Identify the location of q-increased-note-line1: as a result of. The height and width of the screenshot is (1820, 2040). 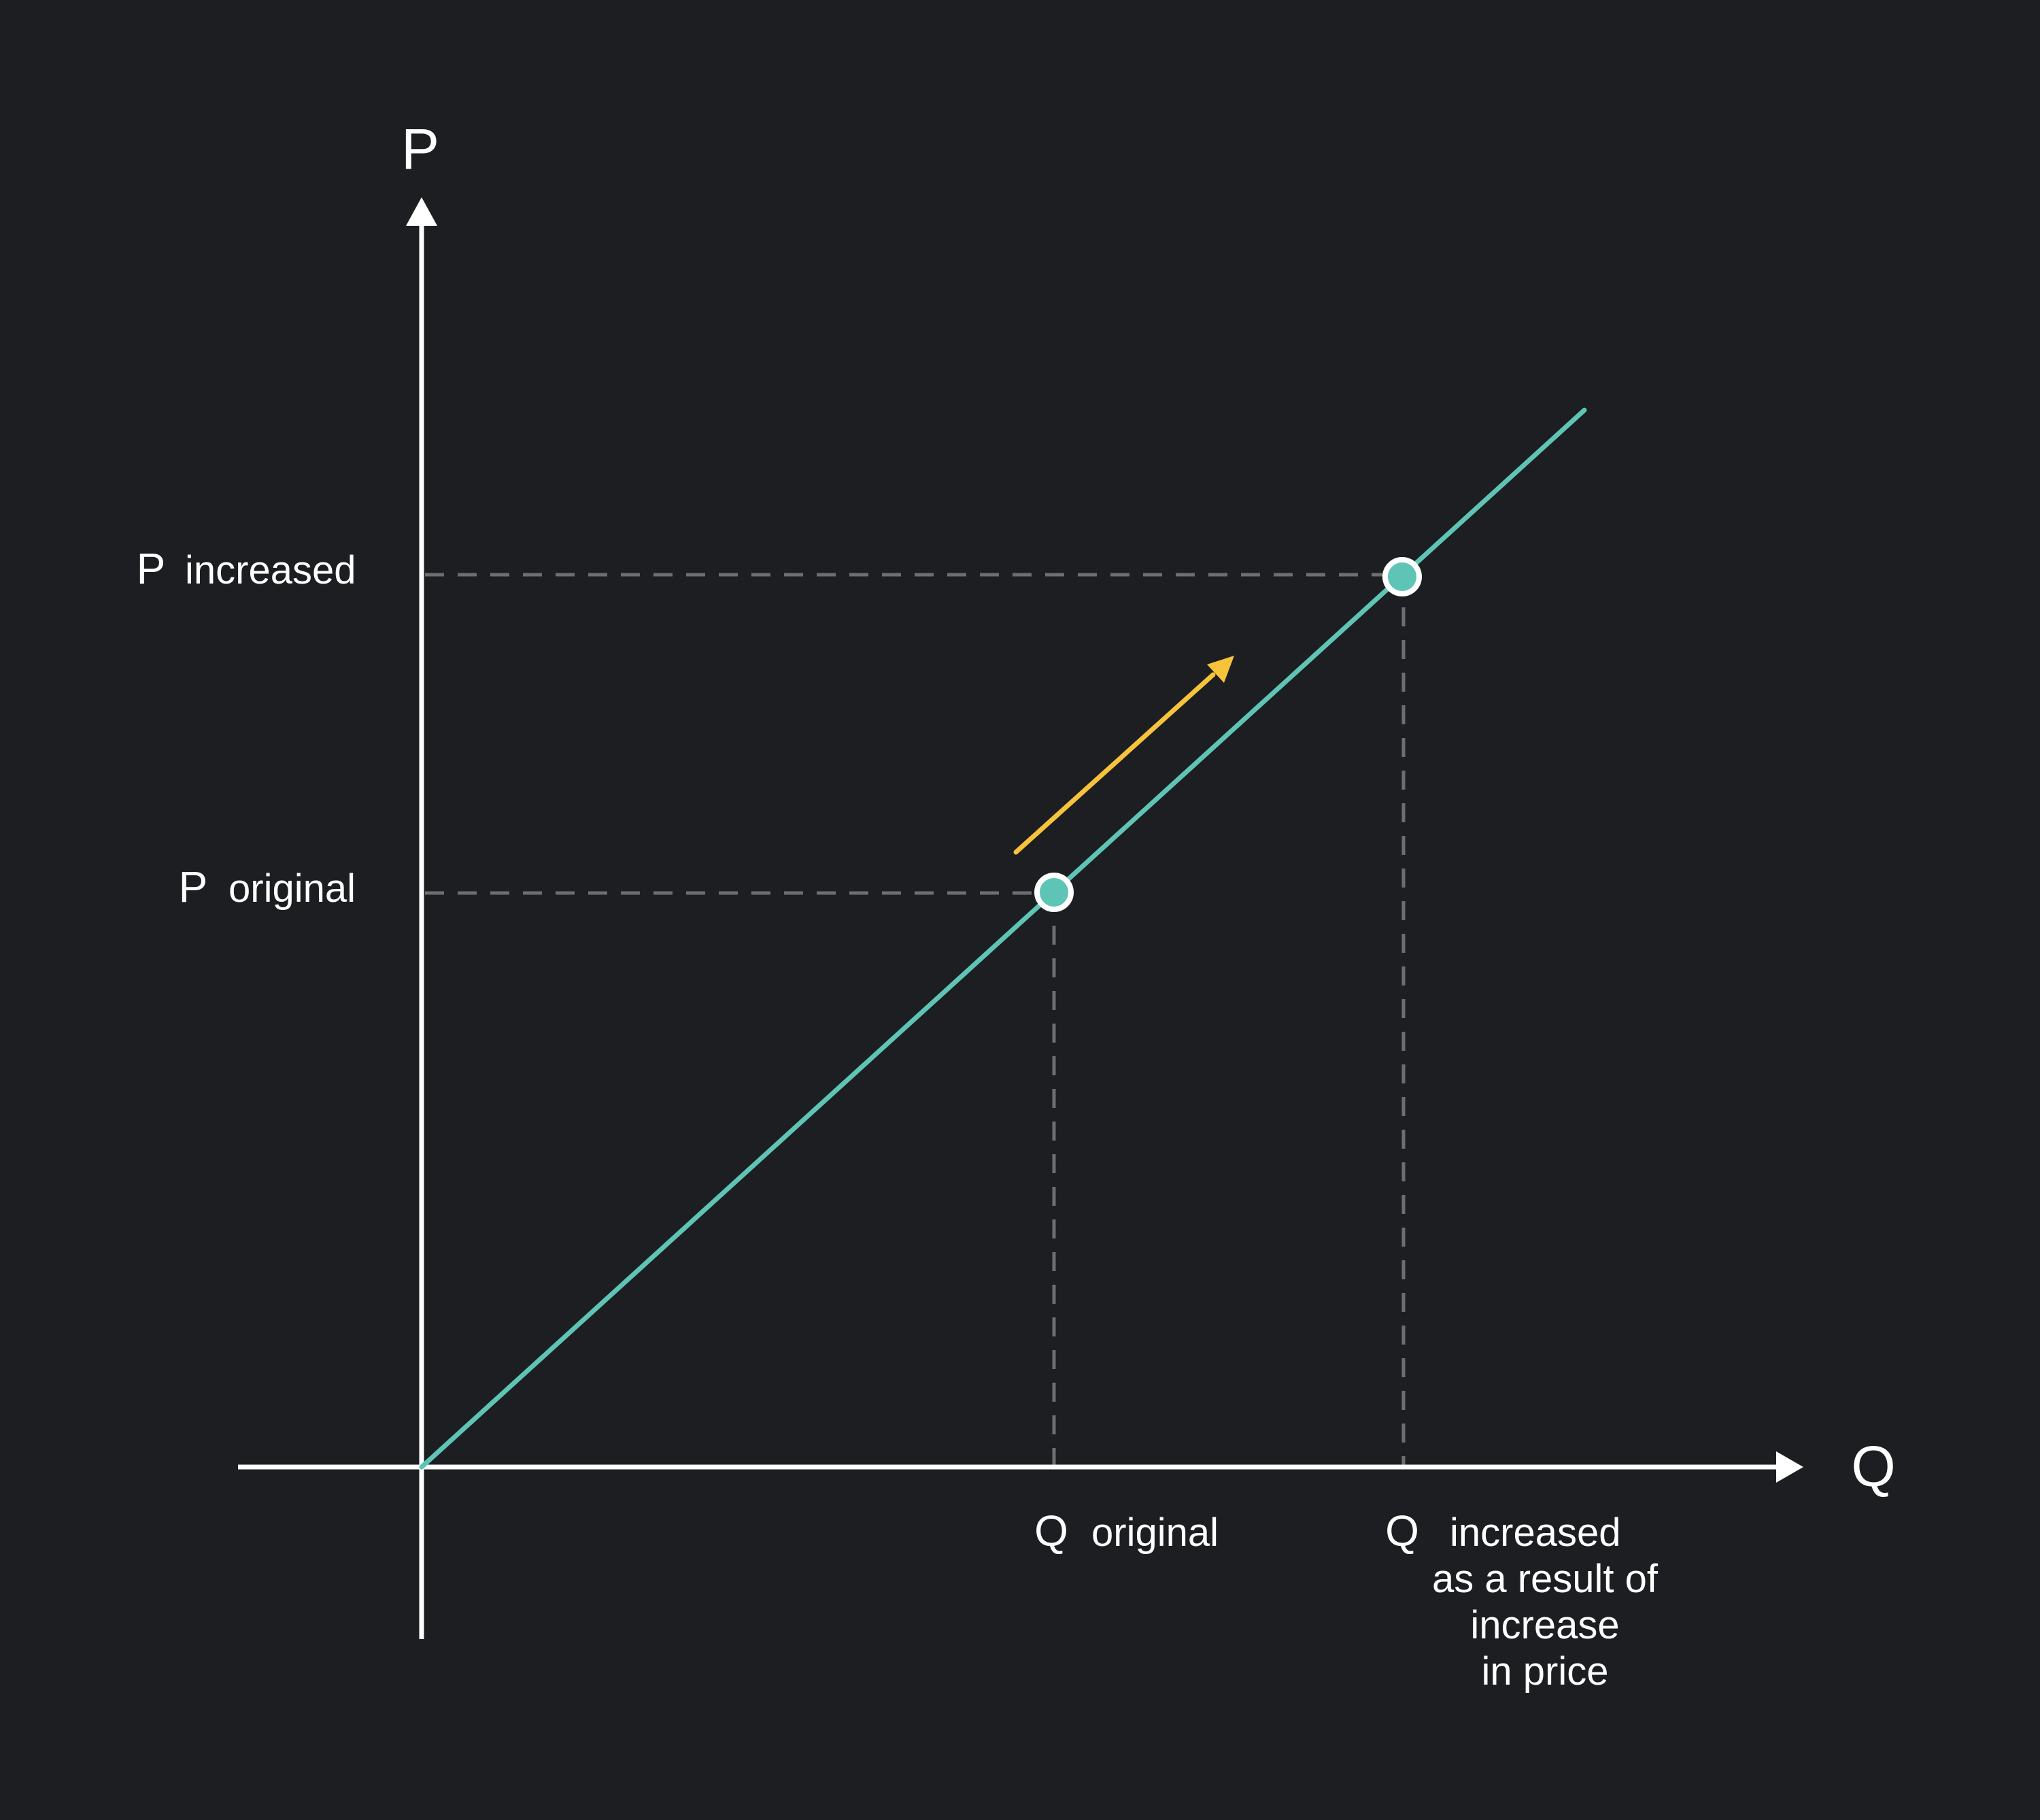
(1546, 1579).